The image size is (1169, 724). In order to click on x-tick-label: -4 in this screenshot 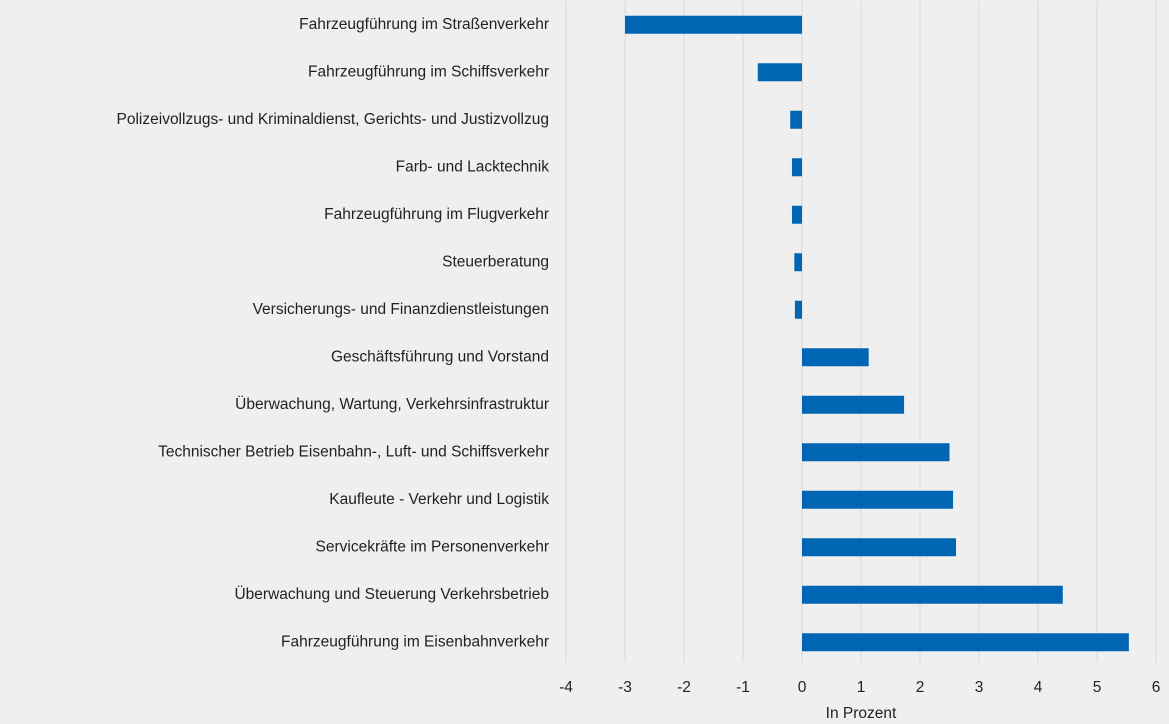, I will do `click(566, 687)`.